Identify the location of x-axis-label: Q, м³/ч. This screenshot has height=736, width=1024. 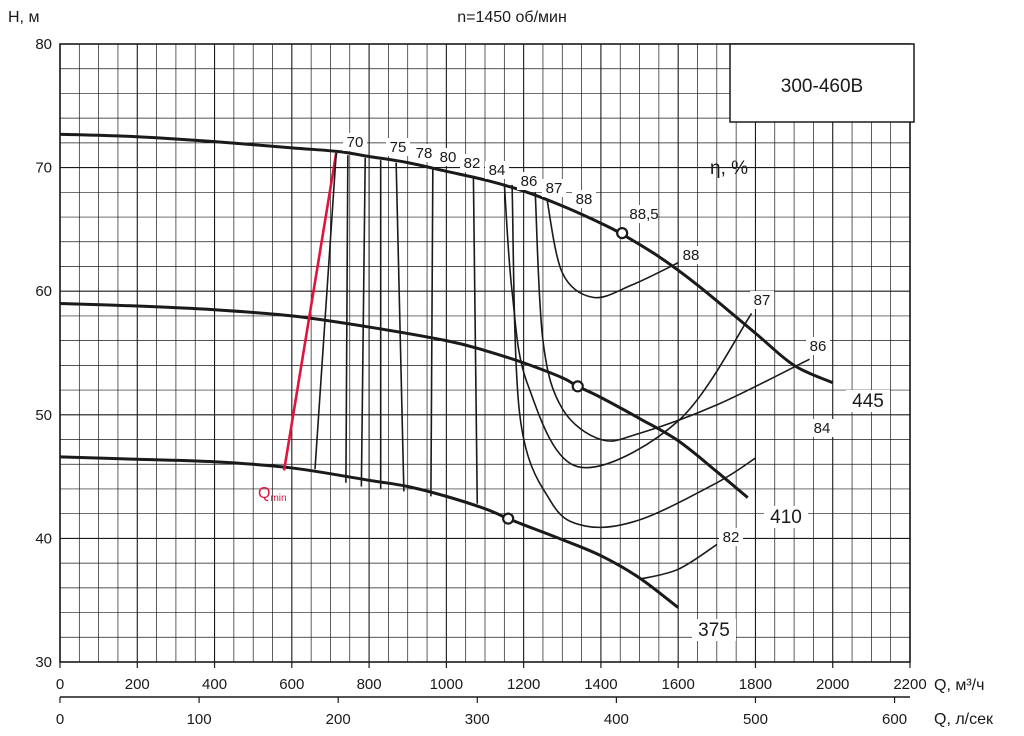
(959, 685).